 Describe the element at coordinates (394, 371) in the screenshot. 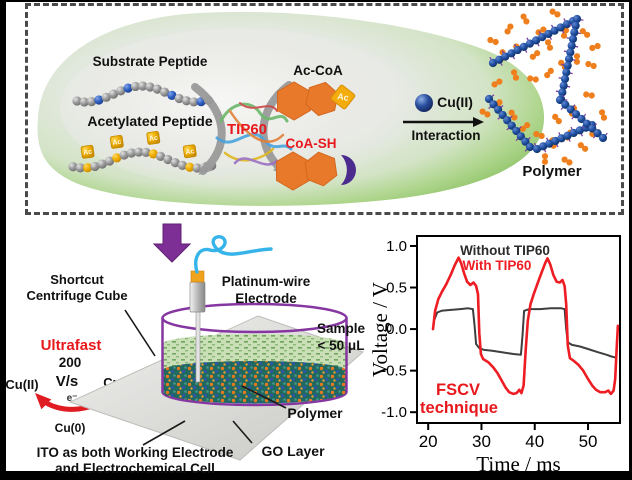

I see `y-tick-label: -0.5` at that location.